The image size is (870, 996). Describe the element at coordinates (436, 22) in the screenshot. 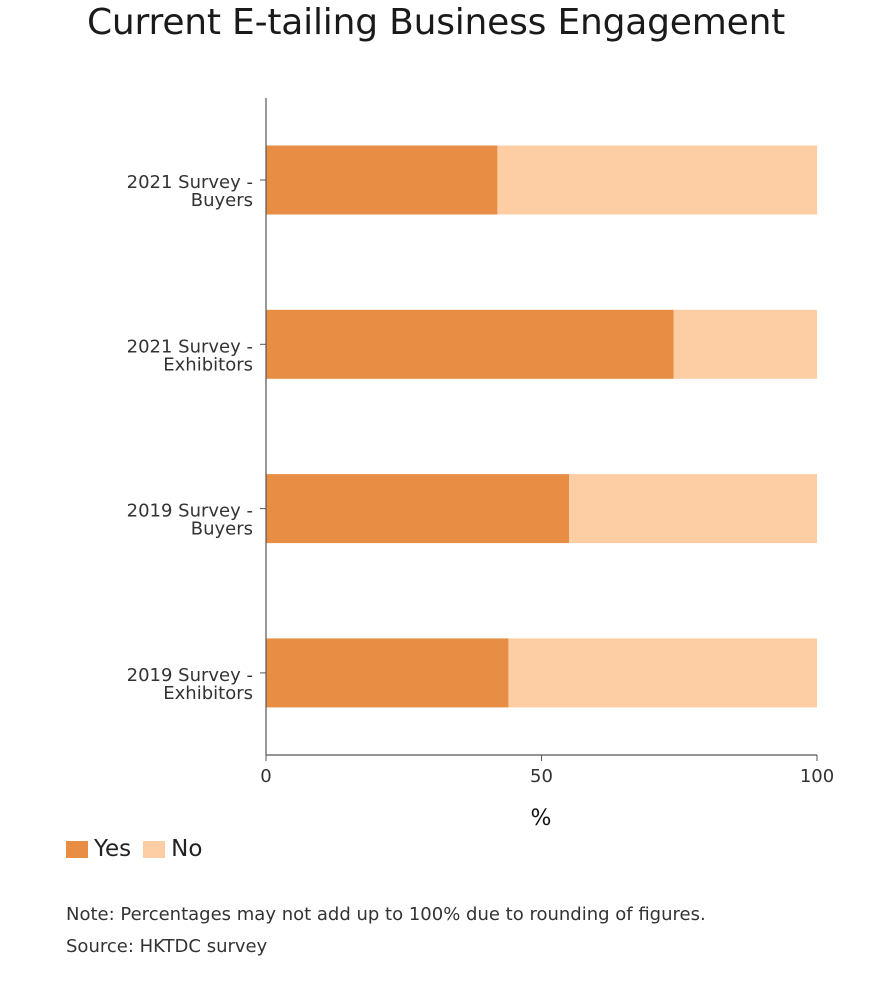

I see `chart-title: Current E-tailing Business Engagement` at that location.